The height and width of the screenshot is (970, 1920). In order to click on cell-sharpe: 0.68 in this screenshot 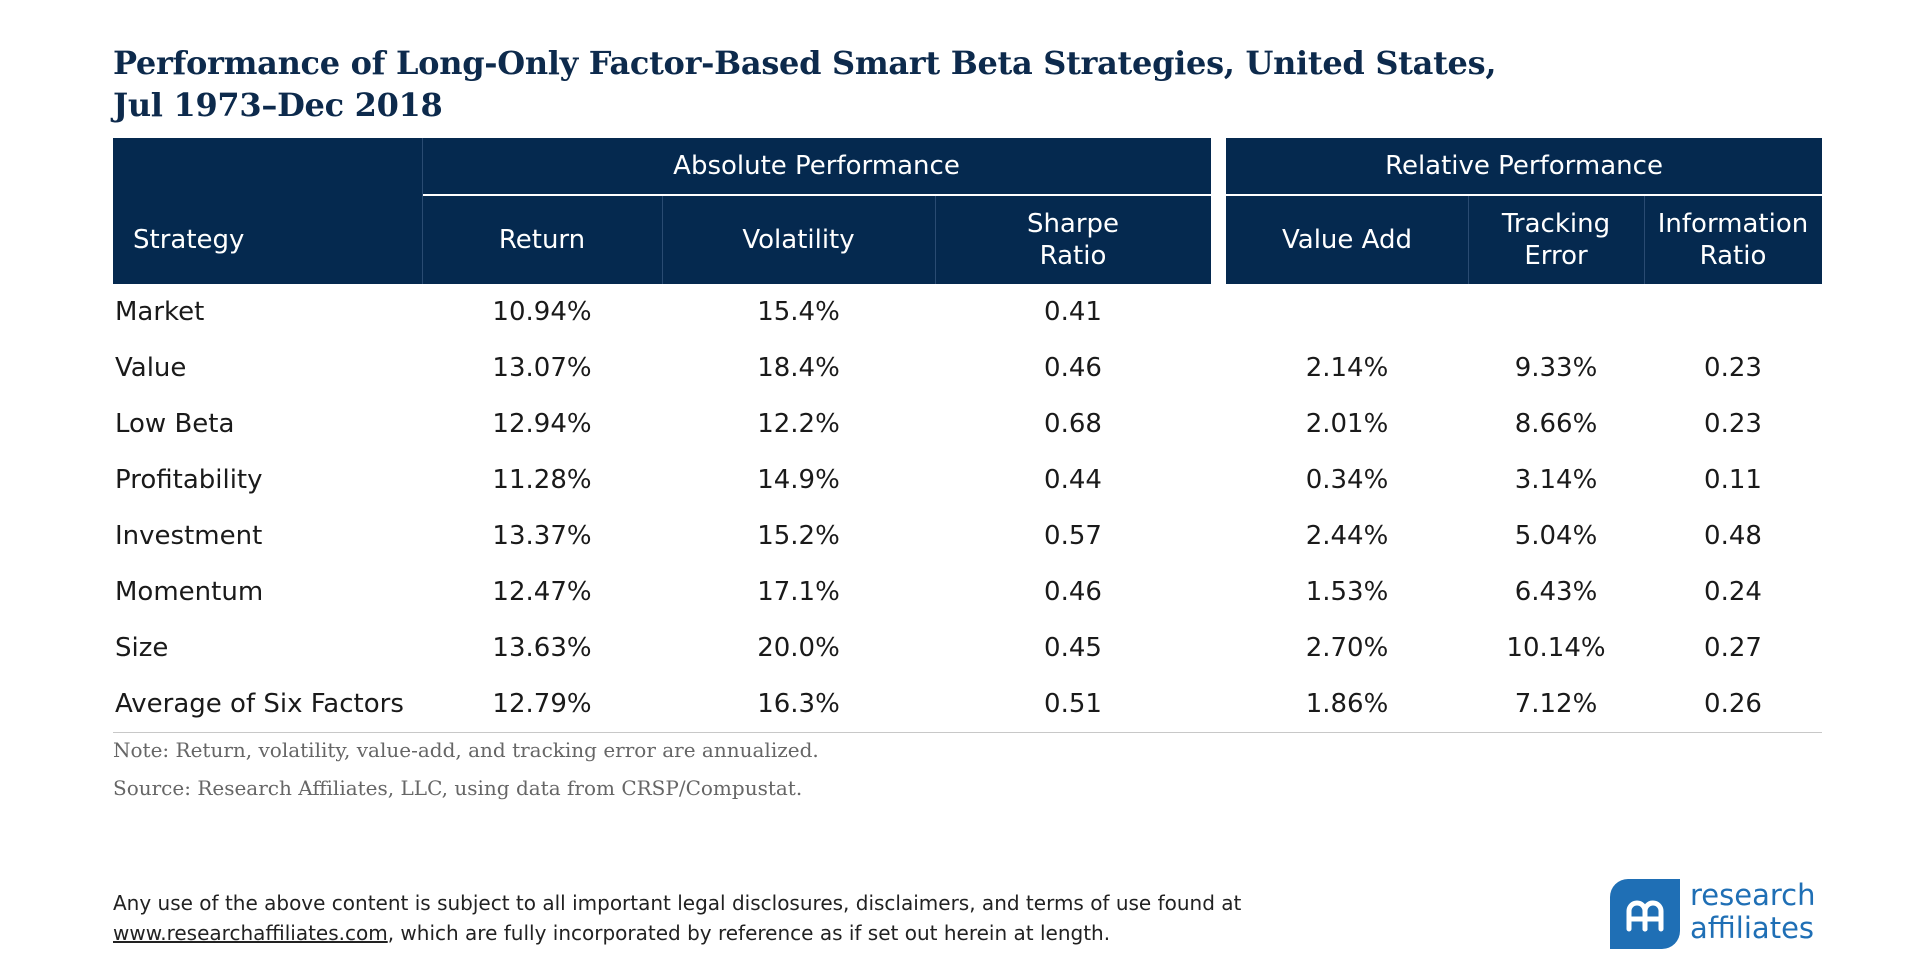, I will do `click(1073, 424)`.